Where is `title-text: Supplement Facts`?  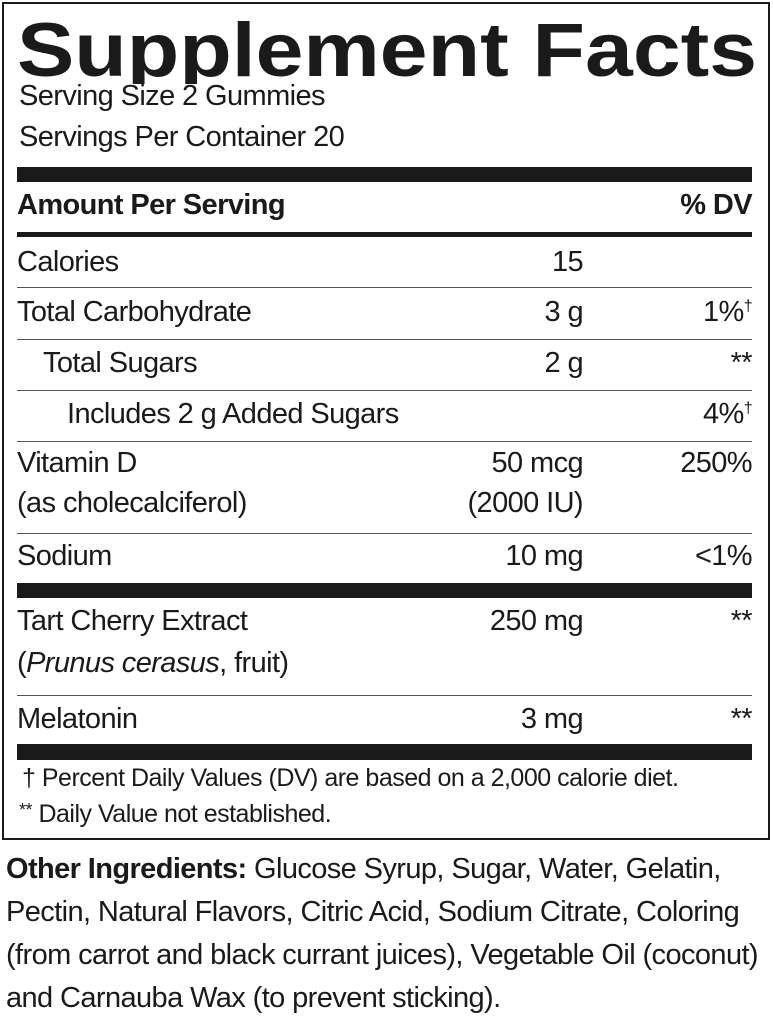 title-text: Supplement Facts is located at coordinates (387, 48).